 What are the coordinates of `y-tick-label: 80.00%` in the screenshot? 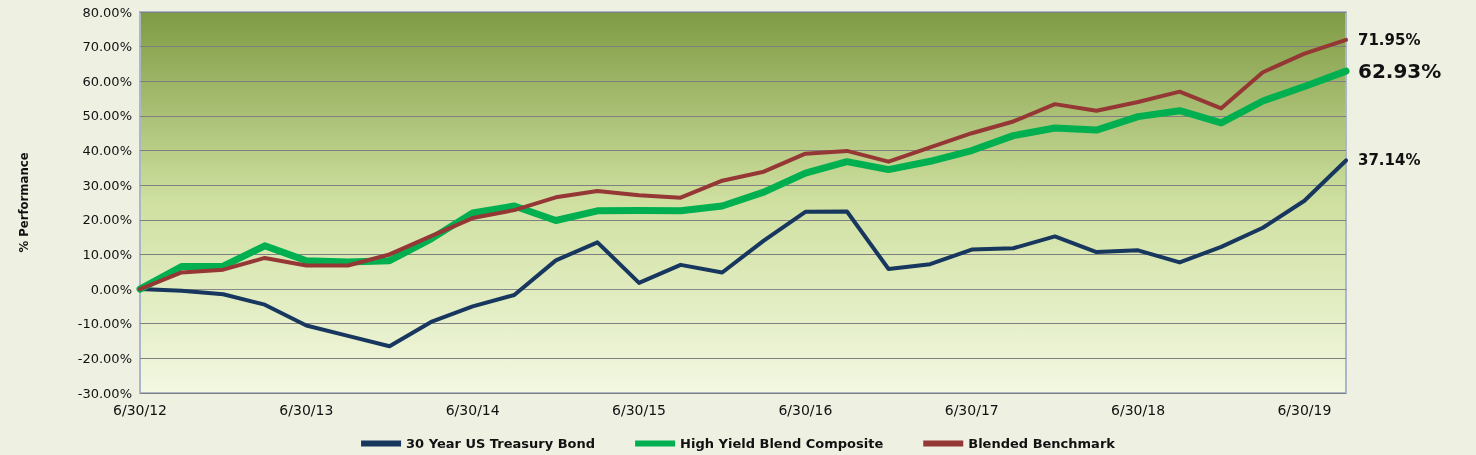 It's located at (107, 12).